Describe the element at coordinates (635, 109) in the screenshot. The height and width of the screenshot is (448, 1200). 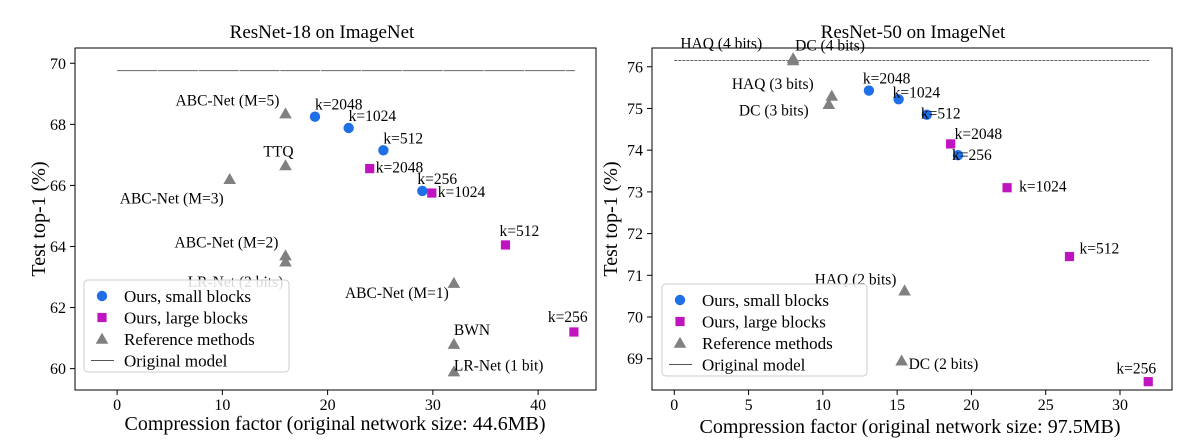
I see `y-tick-label: 75` at that location.